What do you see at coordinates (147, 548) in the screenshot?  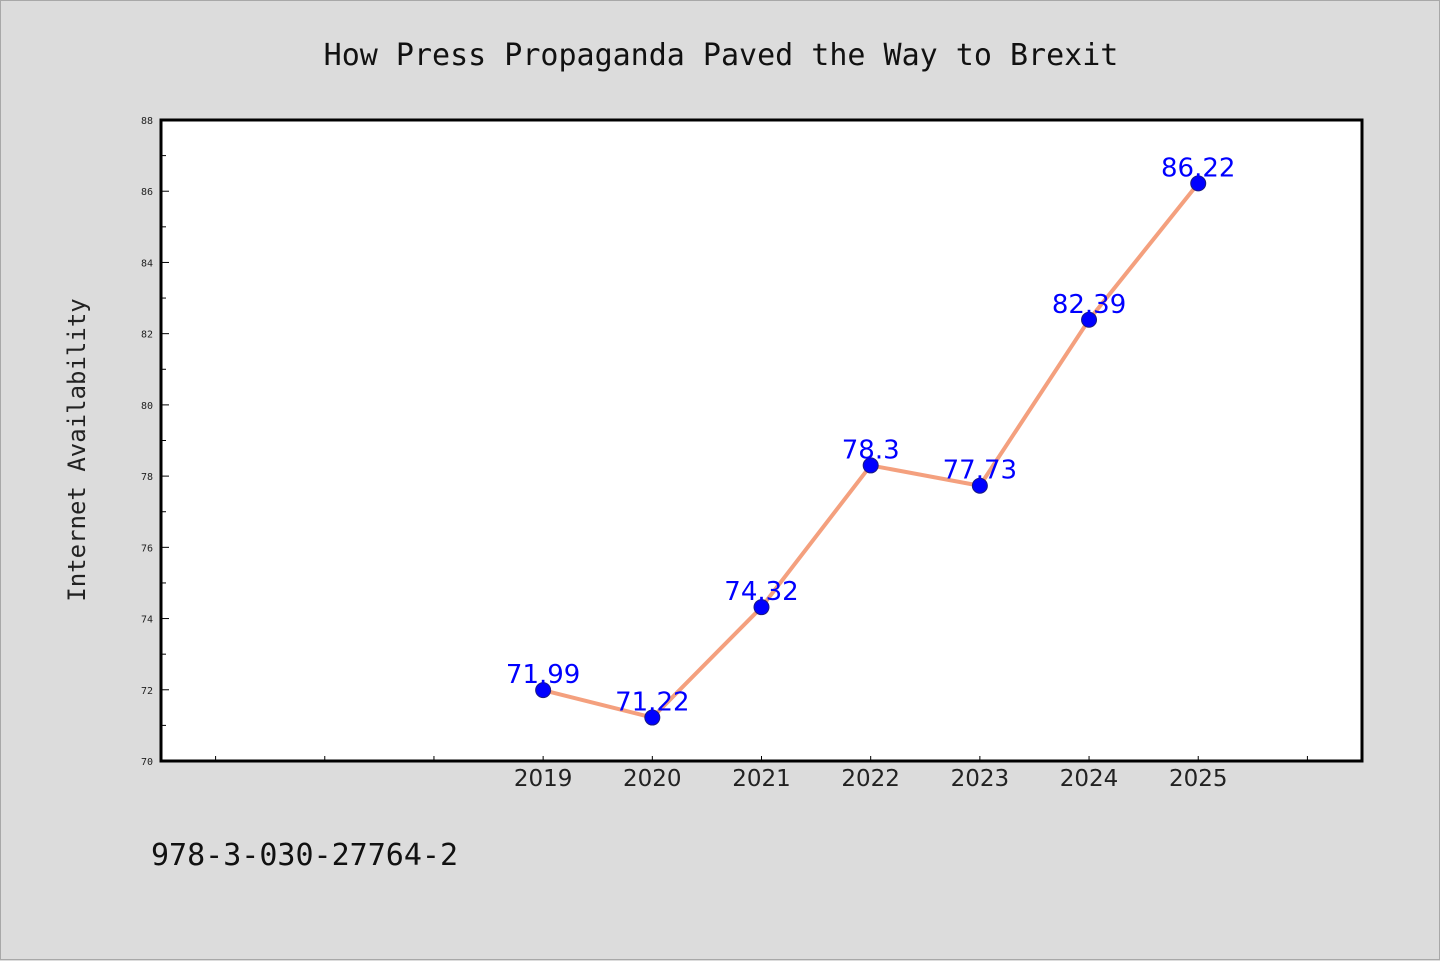 I see `y-tick-label: 76` at bounding box center [147, 548].